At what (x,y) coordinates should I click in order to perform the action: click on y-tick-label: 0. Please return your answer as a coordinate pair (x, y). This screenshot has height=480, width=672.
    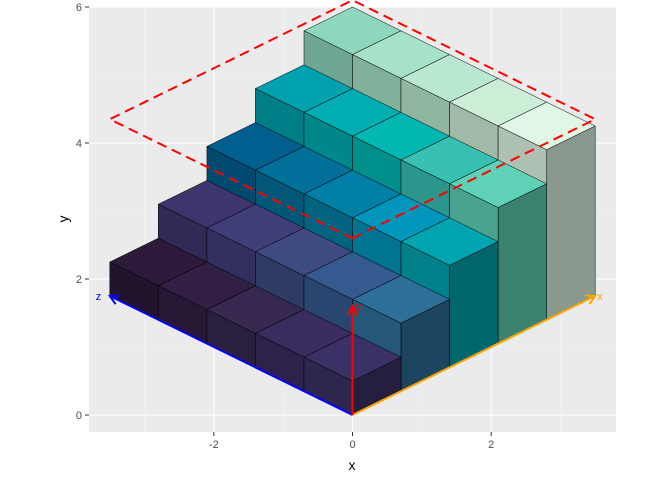
    Looking at the image, I should click on (79, 416).